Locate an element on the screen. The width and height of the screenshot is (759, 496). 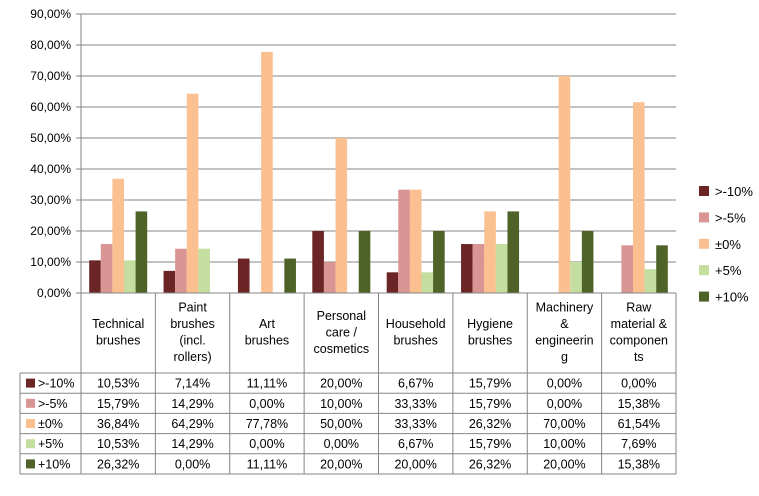
table-cell-value: 7,14% is located at coordinates (192, 384).